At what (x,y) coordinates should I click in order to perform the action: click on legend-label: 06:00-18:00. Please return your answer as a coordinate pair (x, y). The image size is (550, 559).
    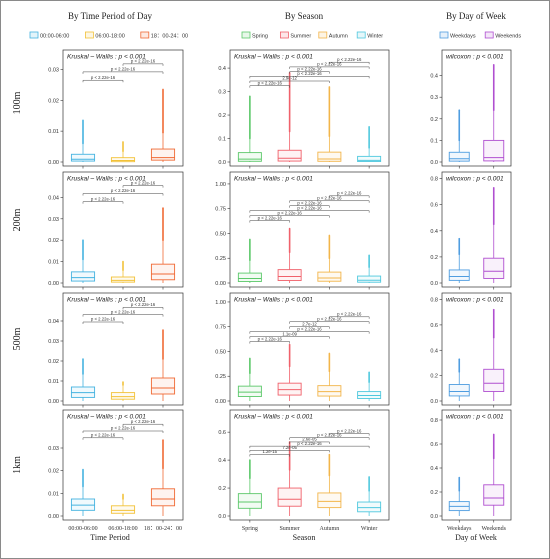
    Looking at the image, I should click on (109, 37).